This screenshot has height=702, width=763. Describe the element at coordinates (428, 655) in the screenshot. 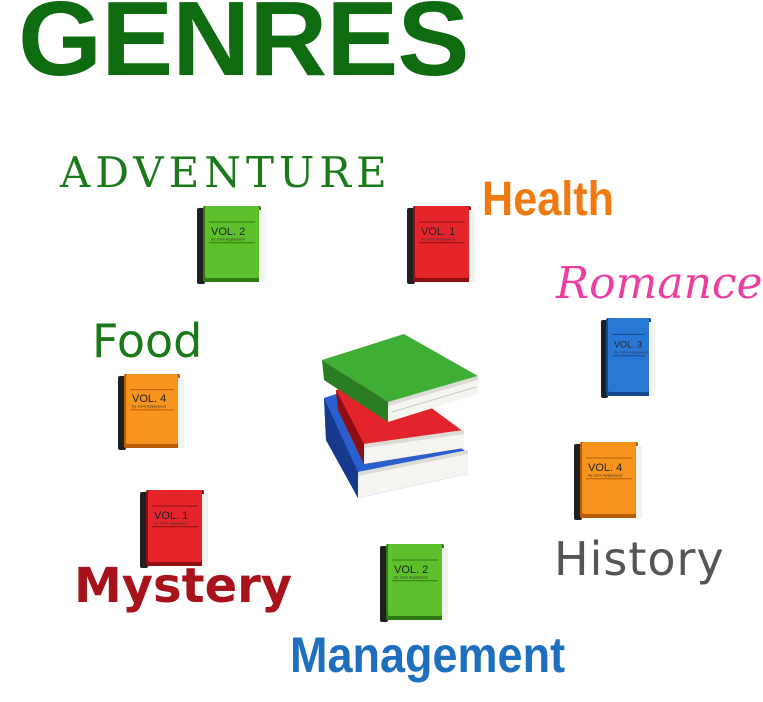

I see `genre-management: Management` at that location.